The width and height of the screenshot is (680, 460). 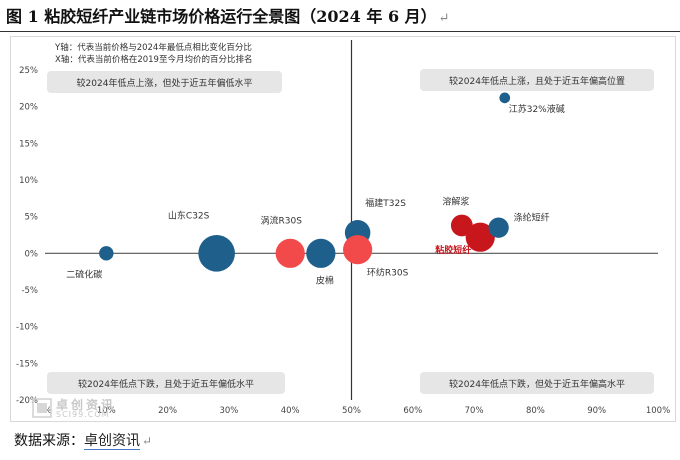 I want to click on point-label: 涤纶短纤, so click(x=532, y=218).